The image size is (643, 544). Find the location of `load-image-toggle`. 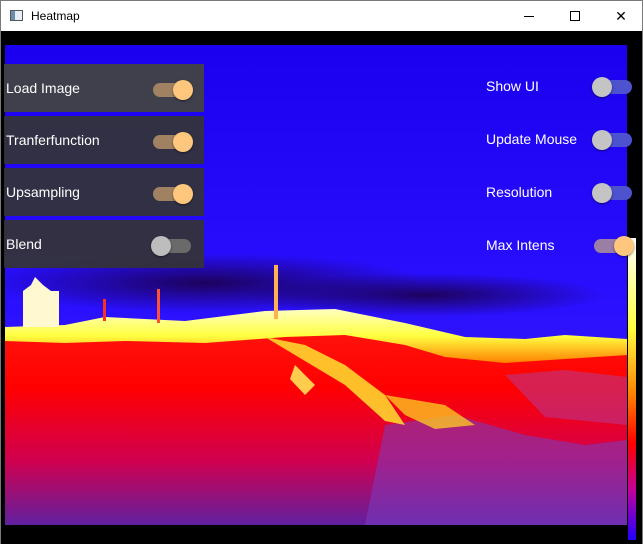

load-image-toggle is located at coordinates (173, 90).